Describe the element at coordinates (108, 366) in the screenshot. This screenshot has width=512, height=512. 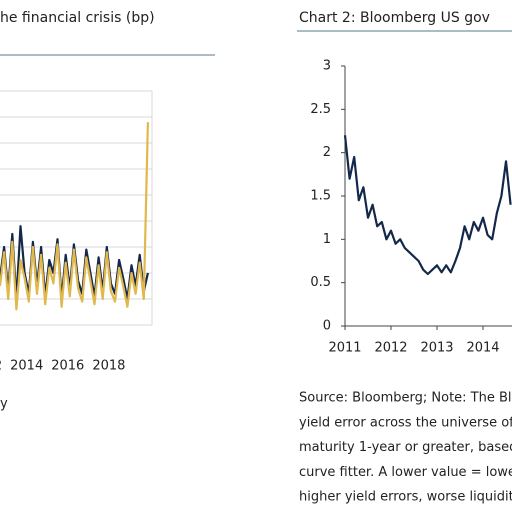
I see `x-tick-label: 2018` at that location.